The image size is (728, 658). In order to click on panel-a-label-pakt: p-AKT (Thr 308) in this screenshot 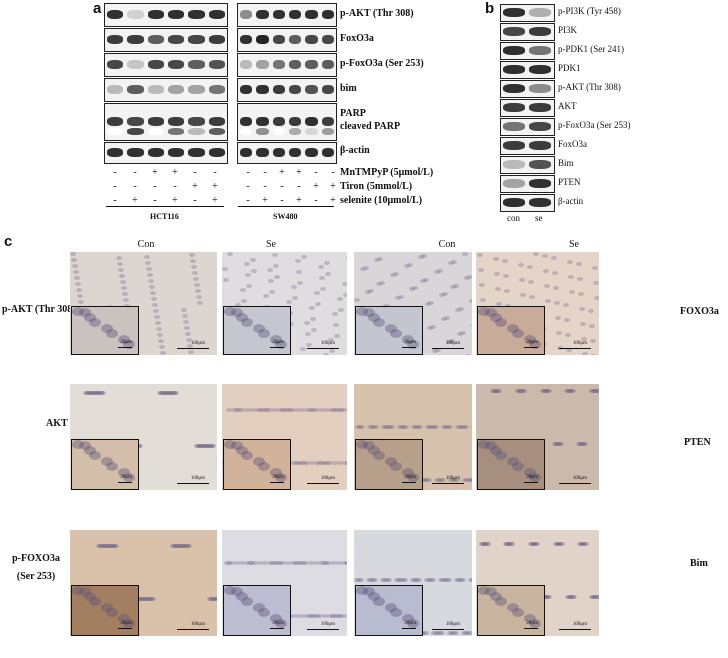, I will do `click(377, 13)`.